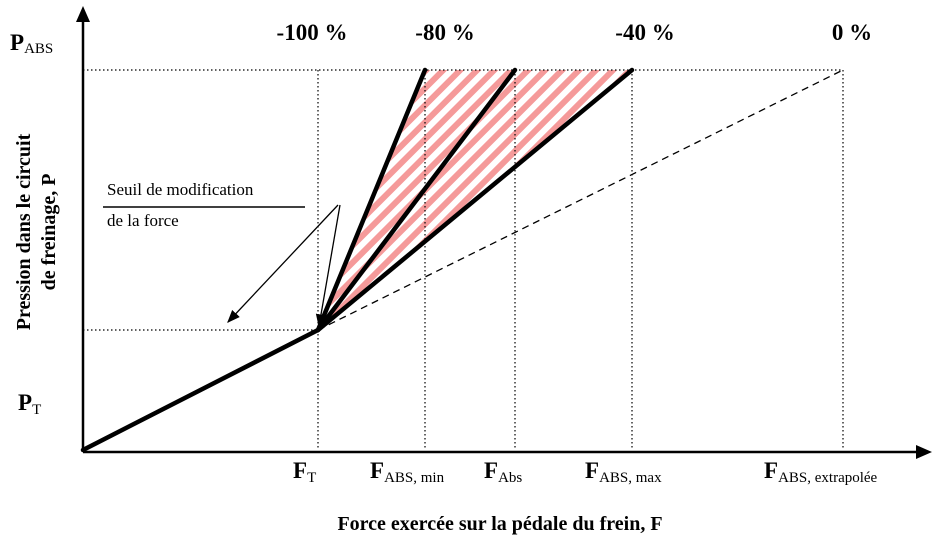 The image size is (932, 542). Describe the element at coordinates (304, 472) in the screenshot. I see `x-label: FT` at that location.